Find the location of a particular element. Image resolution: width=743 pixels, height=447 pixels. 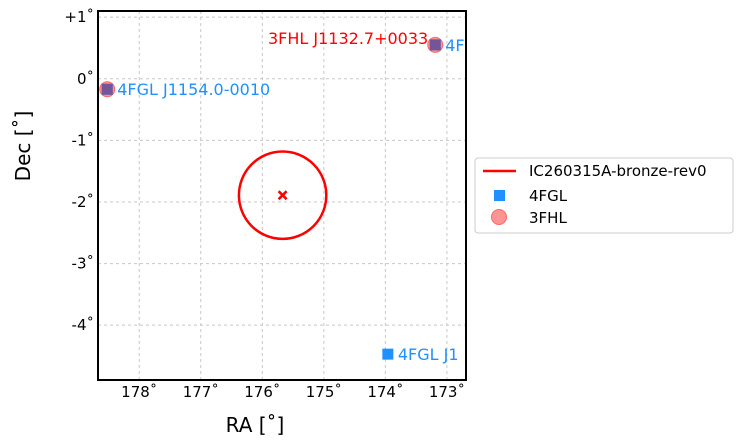

legend-square-marker is located at coordinates (499, 195).